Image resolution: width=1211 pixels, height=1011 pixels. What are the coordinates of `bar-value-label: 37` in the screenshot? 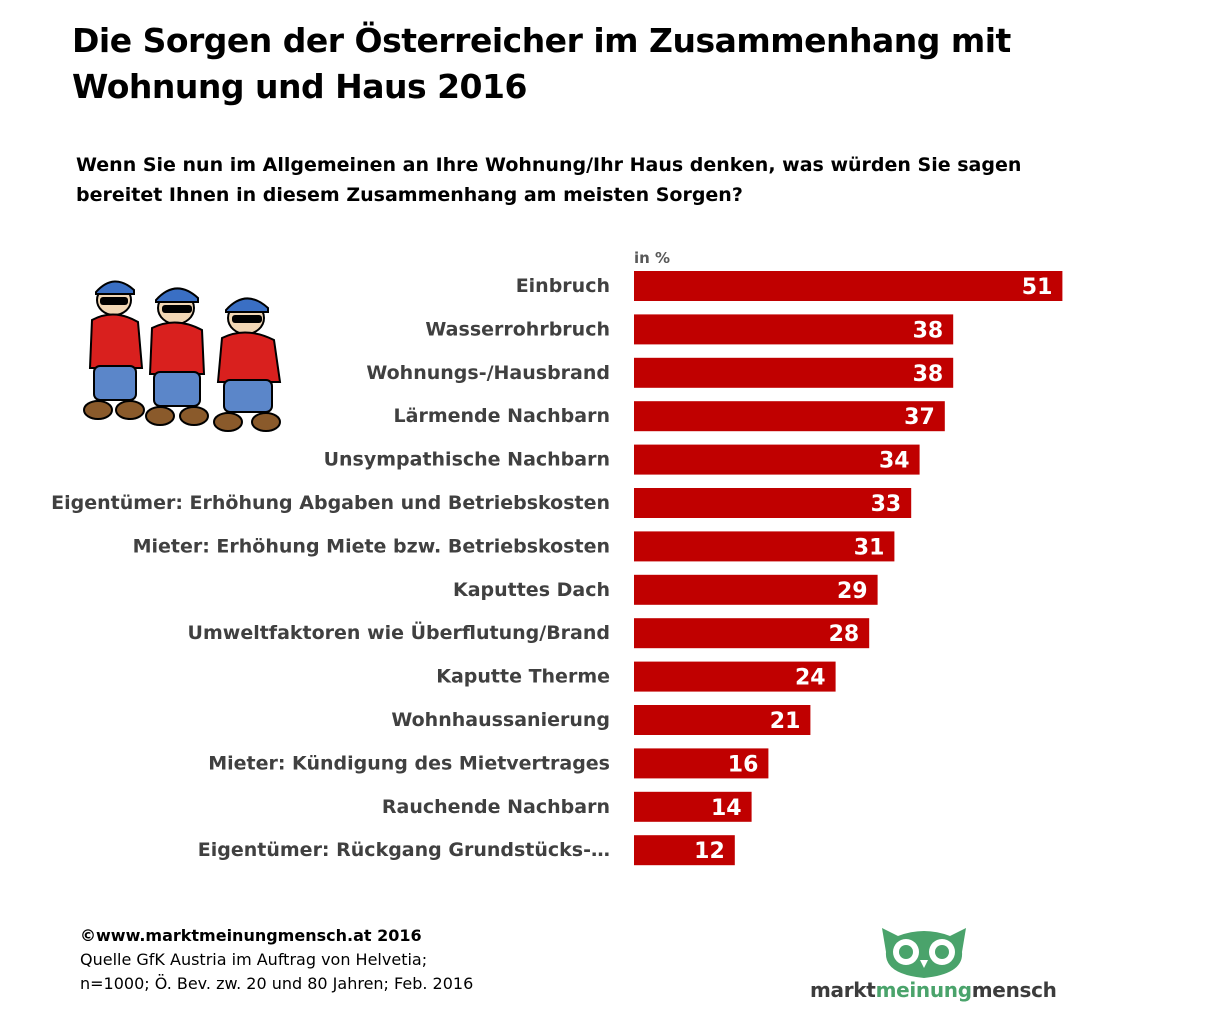 It's located at (919, 417).